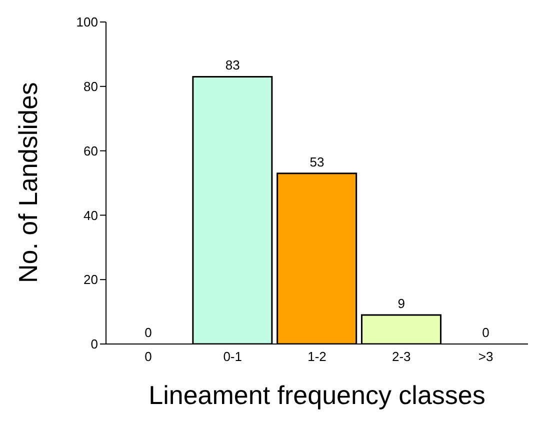 This screenshot has width=550, height=422. Describe the element at coordinates (91, 280) in the screenshot. I see `y-tick-label: 20` at that location.